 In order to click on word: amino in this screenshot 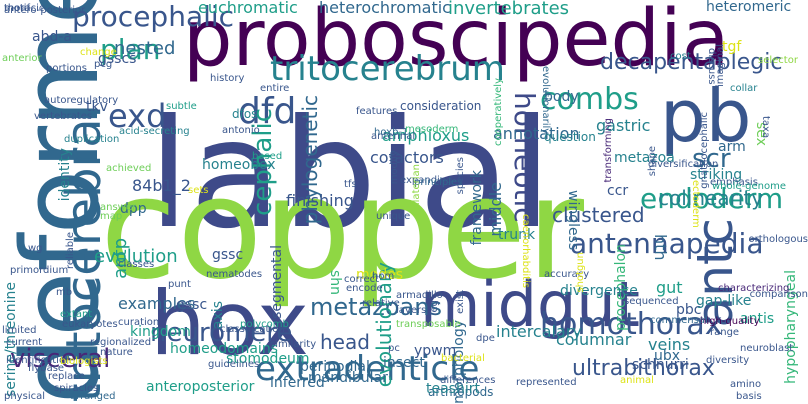, I will do `click(746, 384)`.